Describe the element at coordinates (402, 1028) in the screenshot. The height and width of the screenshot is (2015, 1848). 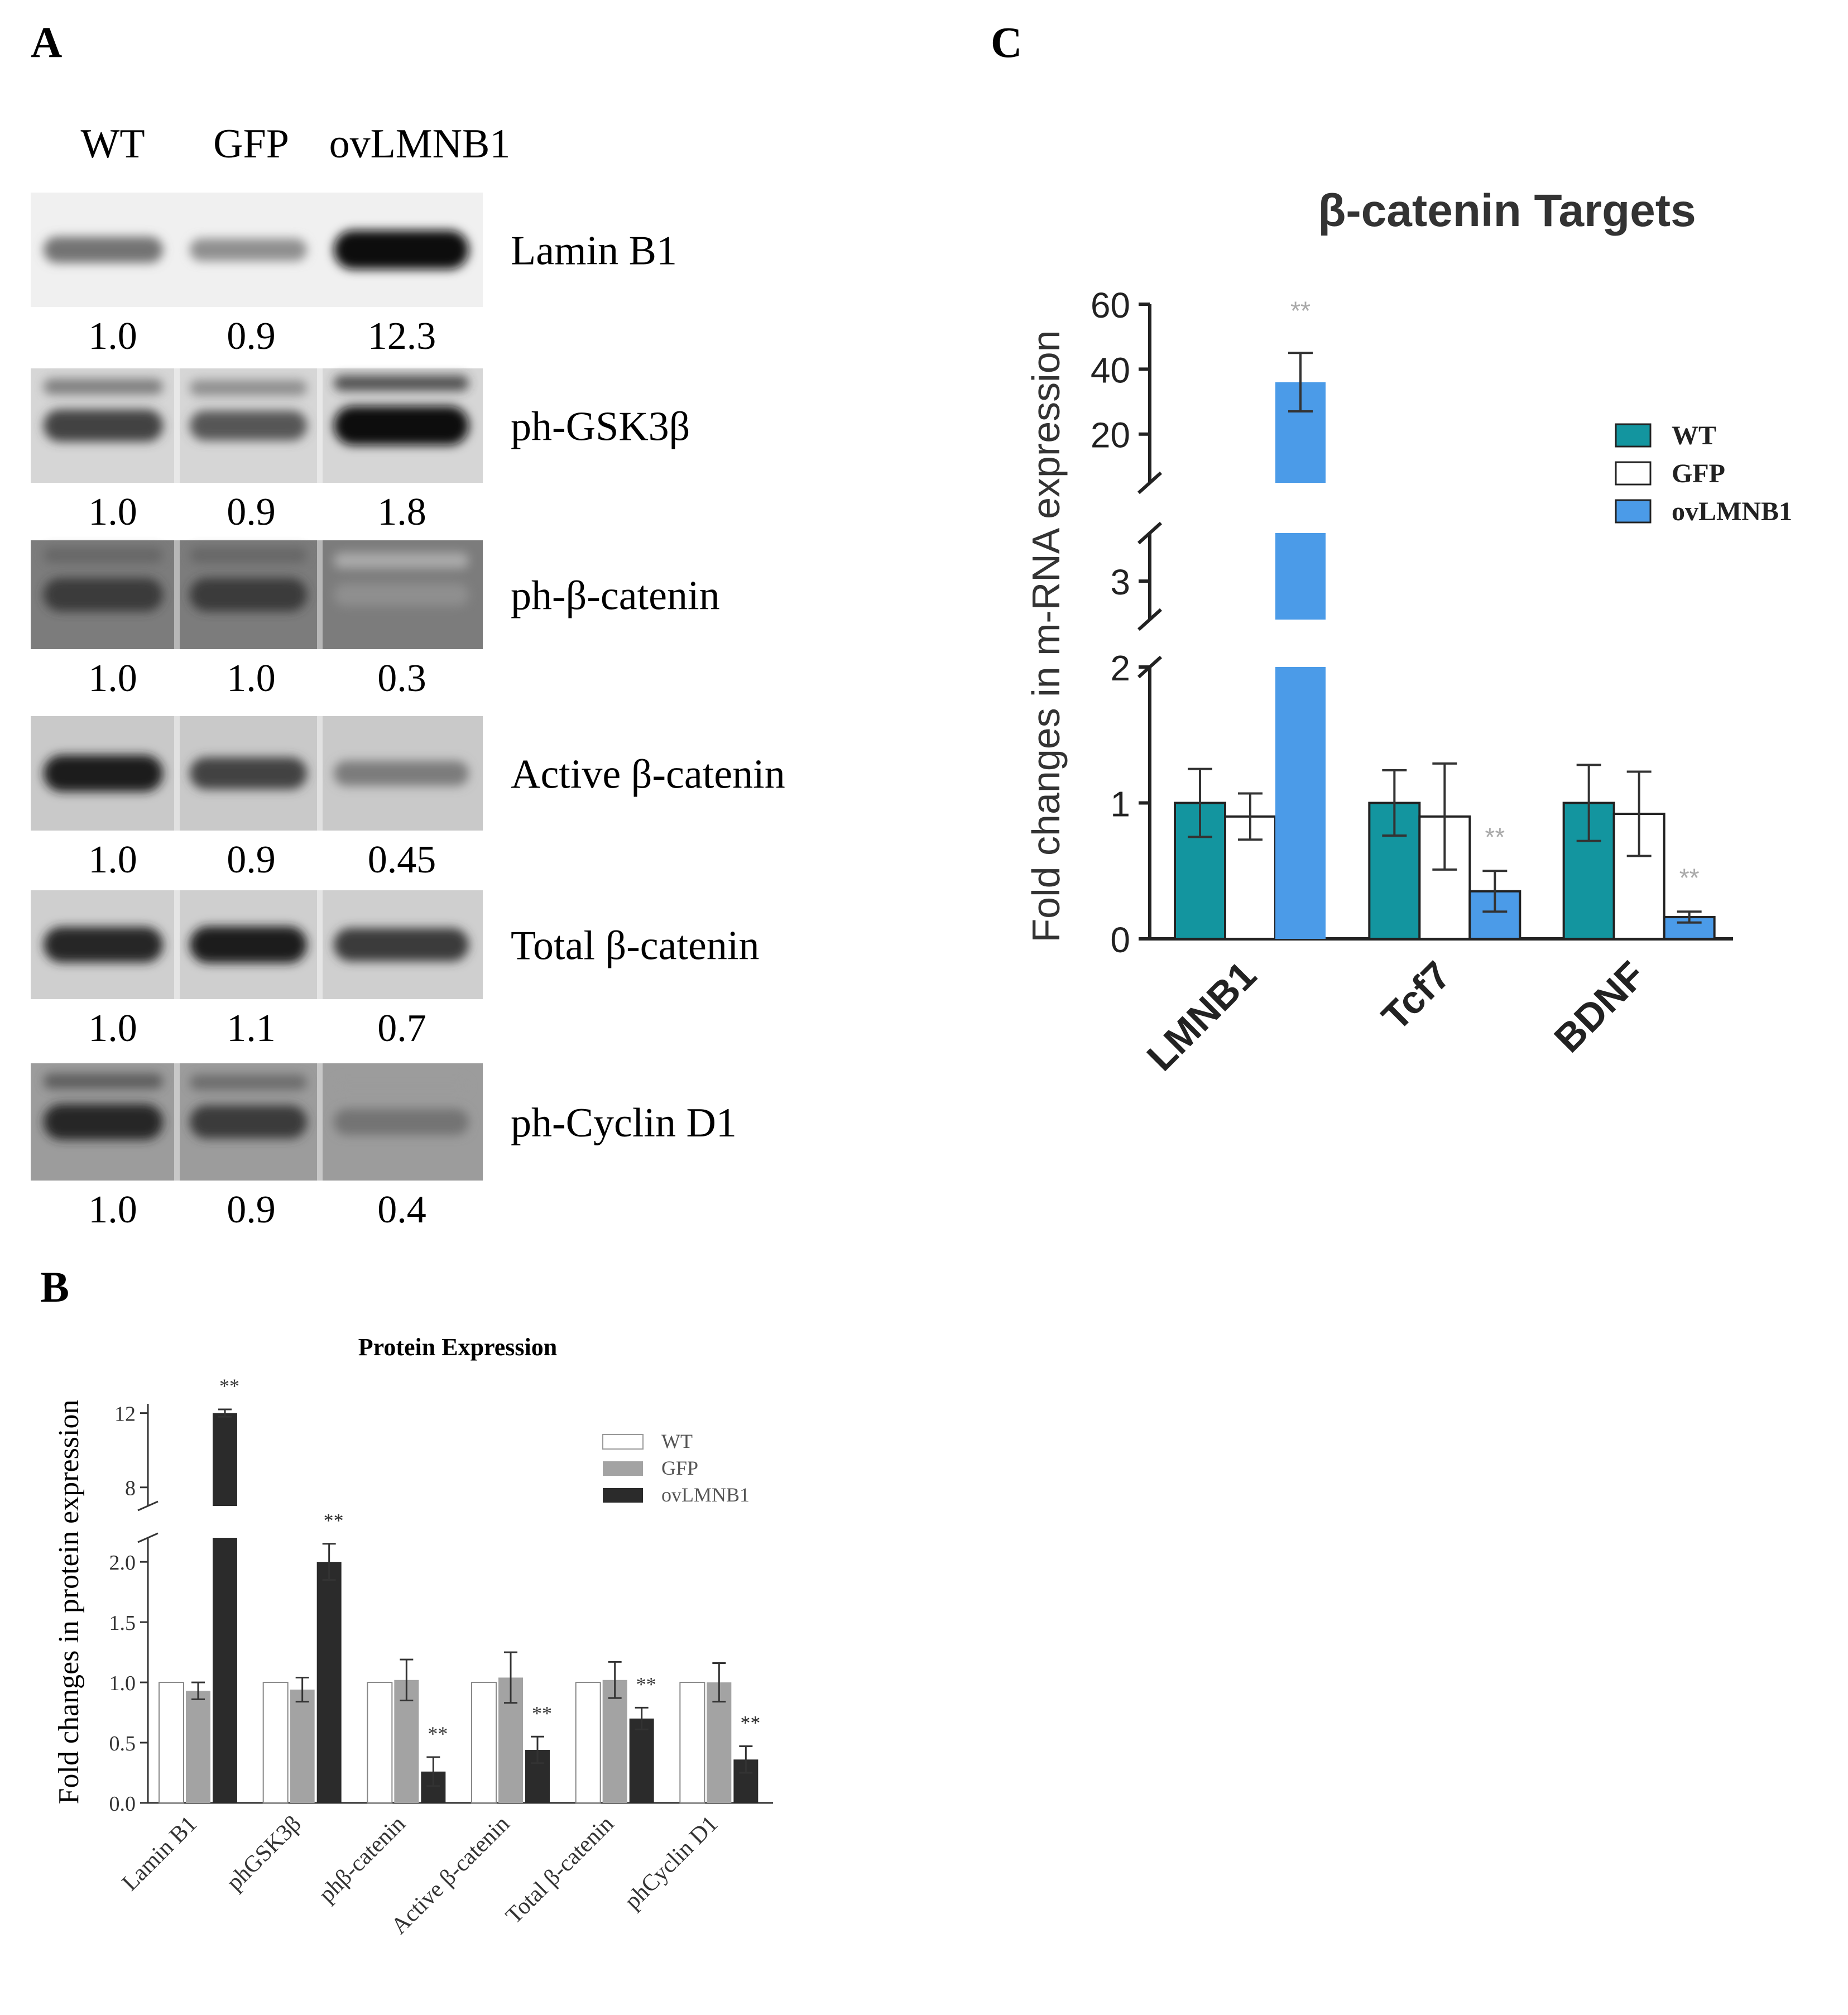
I see `blot-quant-value: 0.7` at that location.